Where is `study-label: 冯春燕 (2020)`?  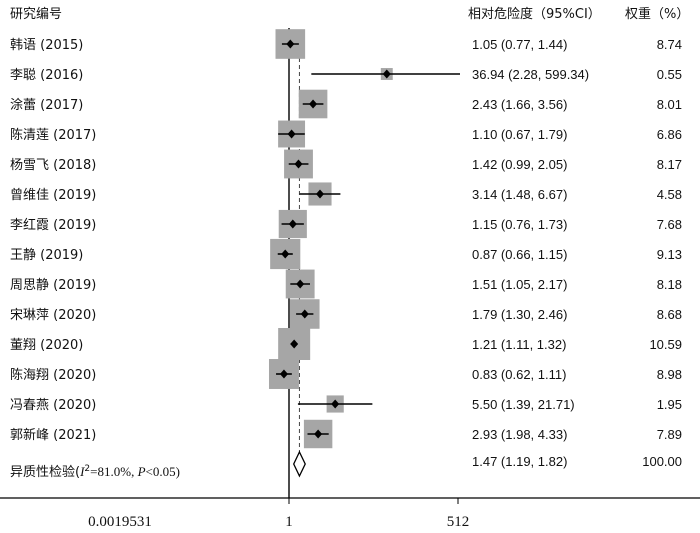
study-label: 冯春燕 (2020) is located at coordinates (53, 405).